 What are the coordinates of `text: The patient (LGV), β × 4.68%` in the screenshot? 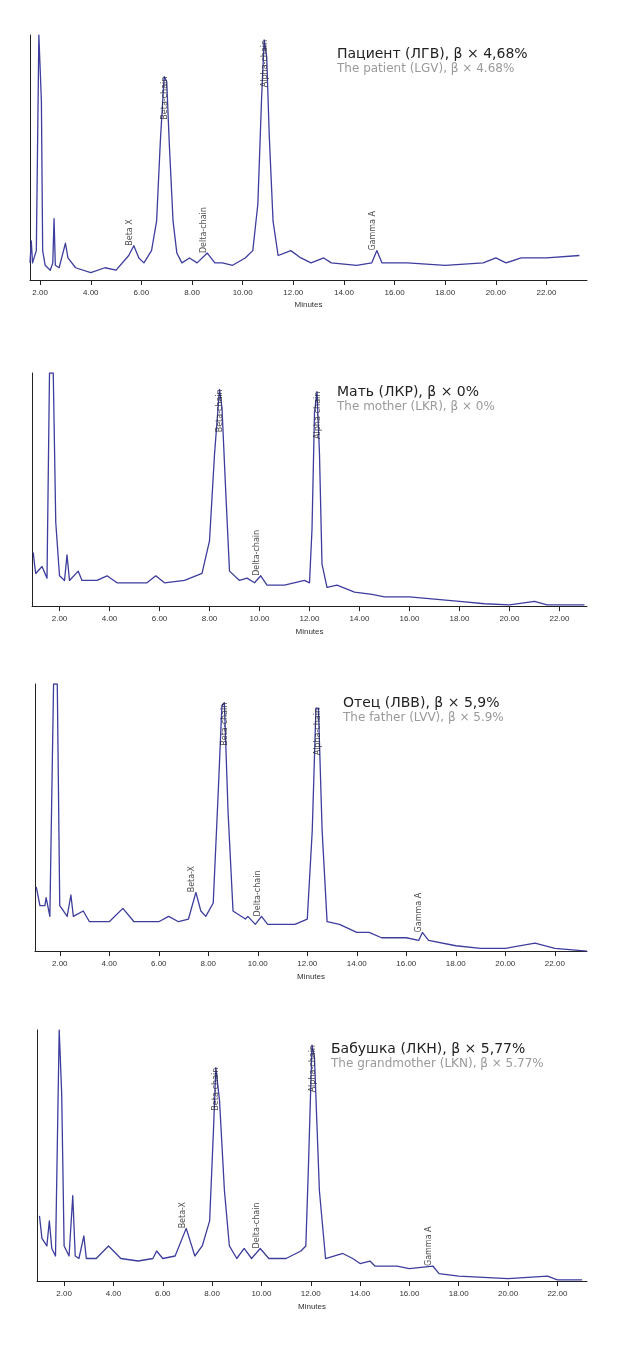 It's located at (425, 68).